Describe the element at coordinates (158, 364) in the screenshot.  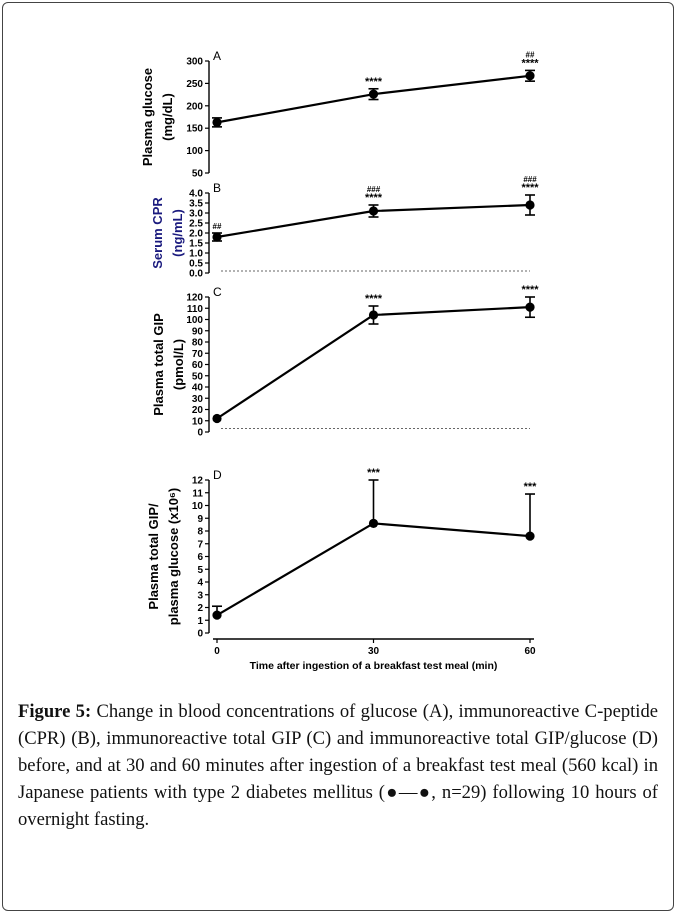
I see `panel-c-y-title-line: Plasma total GIP` at that location.